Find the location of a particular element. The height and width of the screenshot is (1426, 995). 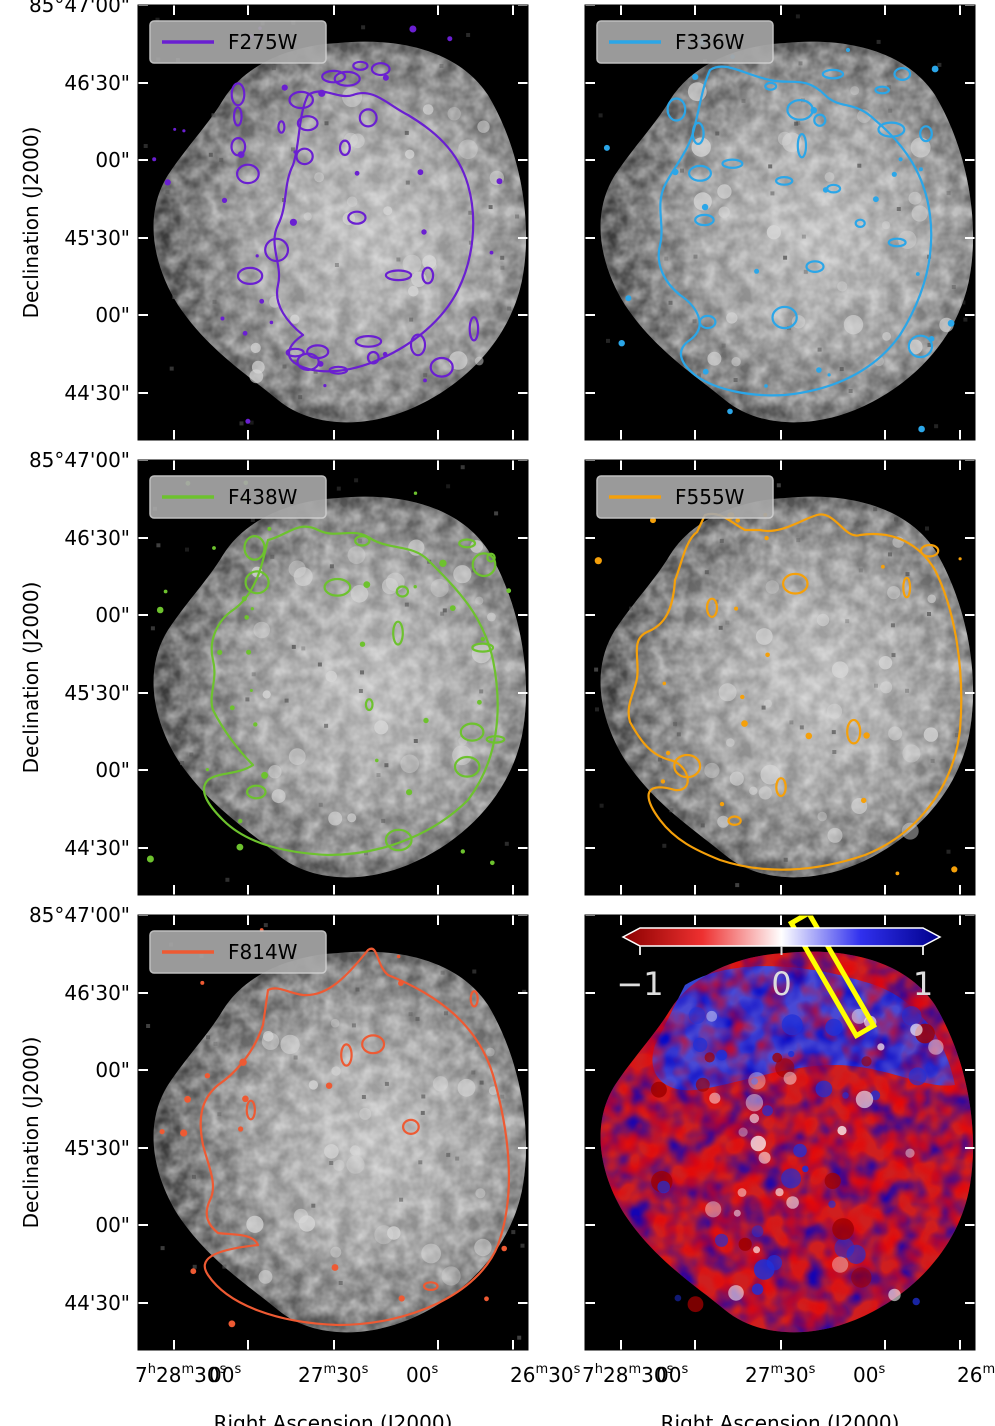

colorbar: −1 0 1 is located at coordinates (779, 965).